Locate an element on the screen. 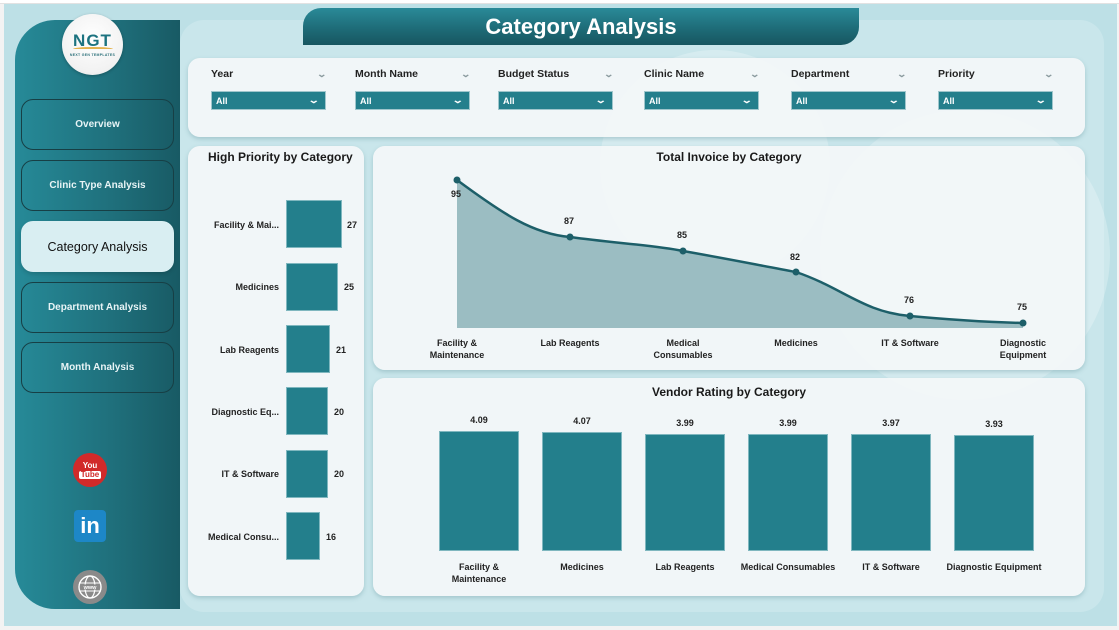  nav-department-analysis-button: Department Analysis is located at coordinates (97, 307).